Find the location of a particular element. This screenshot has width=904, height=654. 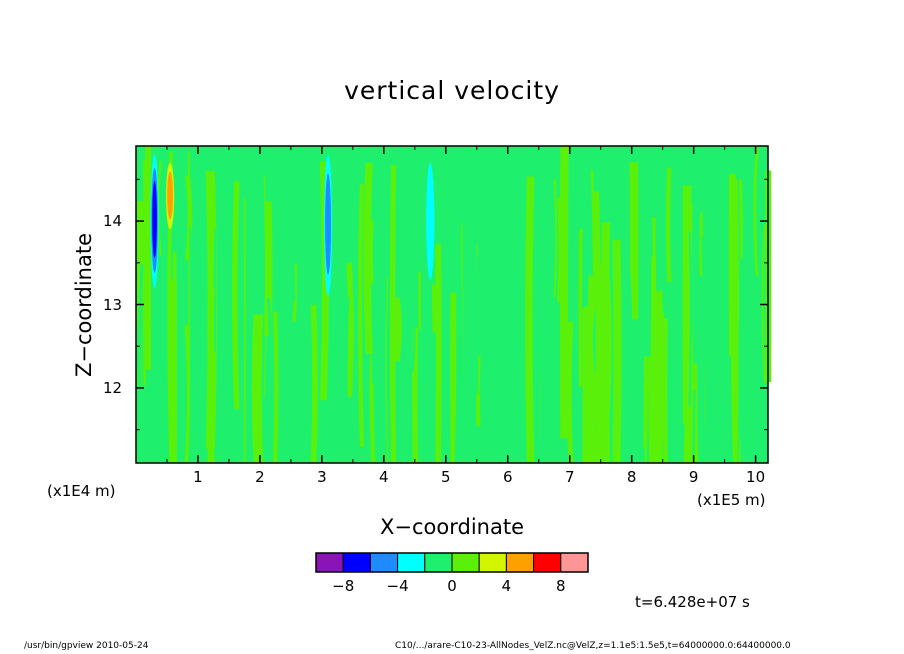

colorbar is located at coordinates (452, 562).